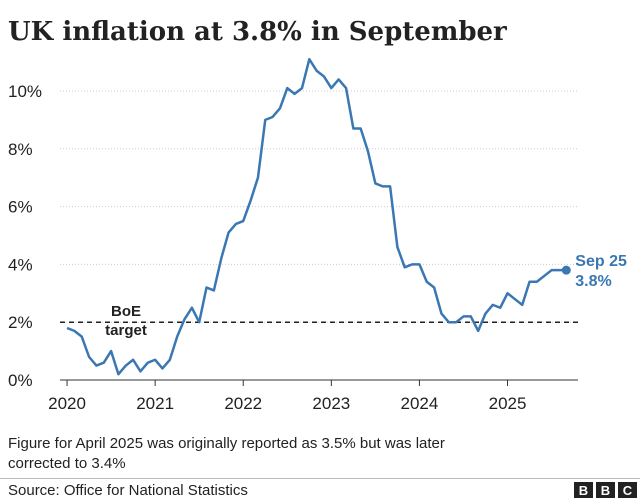 This screenshot has height=500, width=640. What do you see at coordinates (67, 403) in the screenshot?
I see `x-tick-label: 2020` at bounding box center [67, 403].